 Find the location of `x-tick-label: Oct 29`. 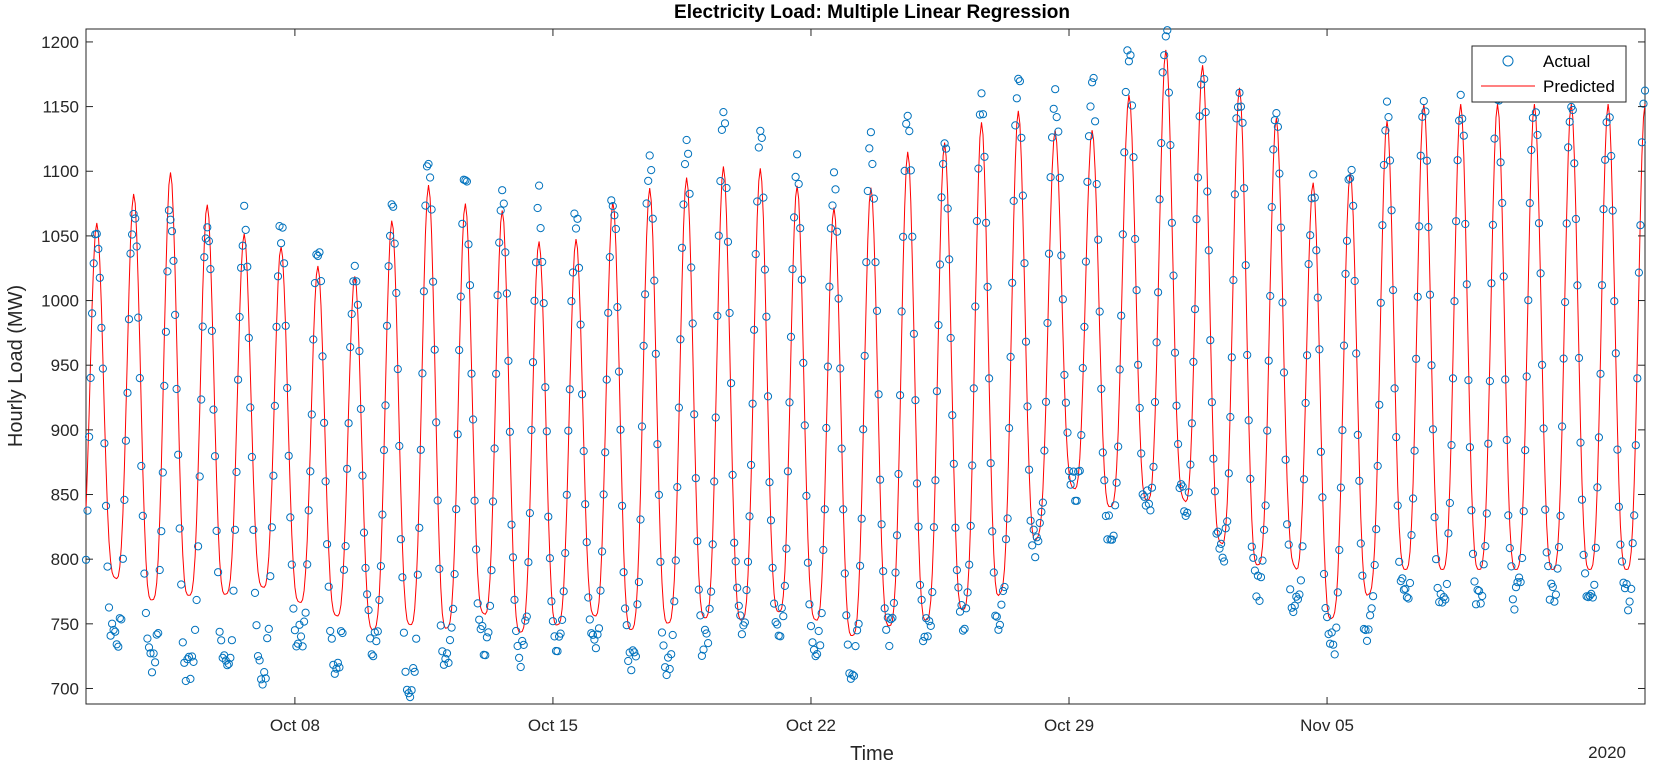

x-tick-label: Oct 29 is located at coordinates (1069, 725).